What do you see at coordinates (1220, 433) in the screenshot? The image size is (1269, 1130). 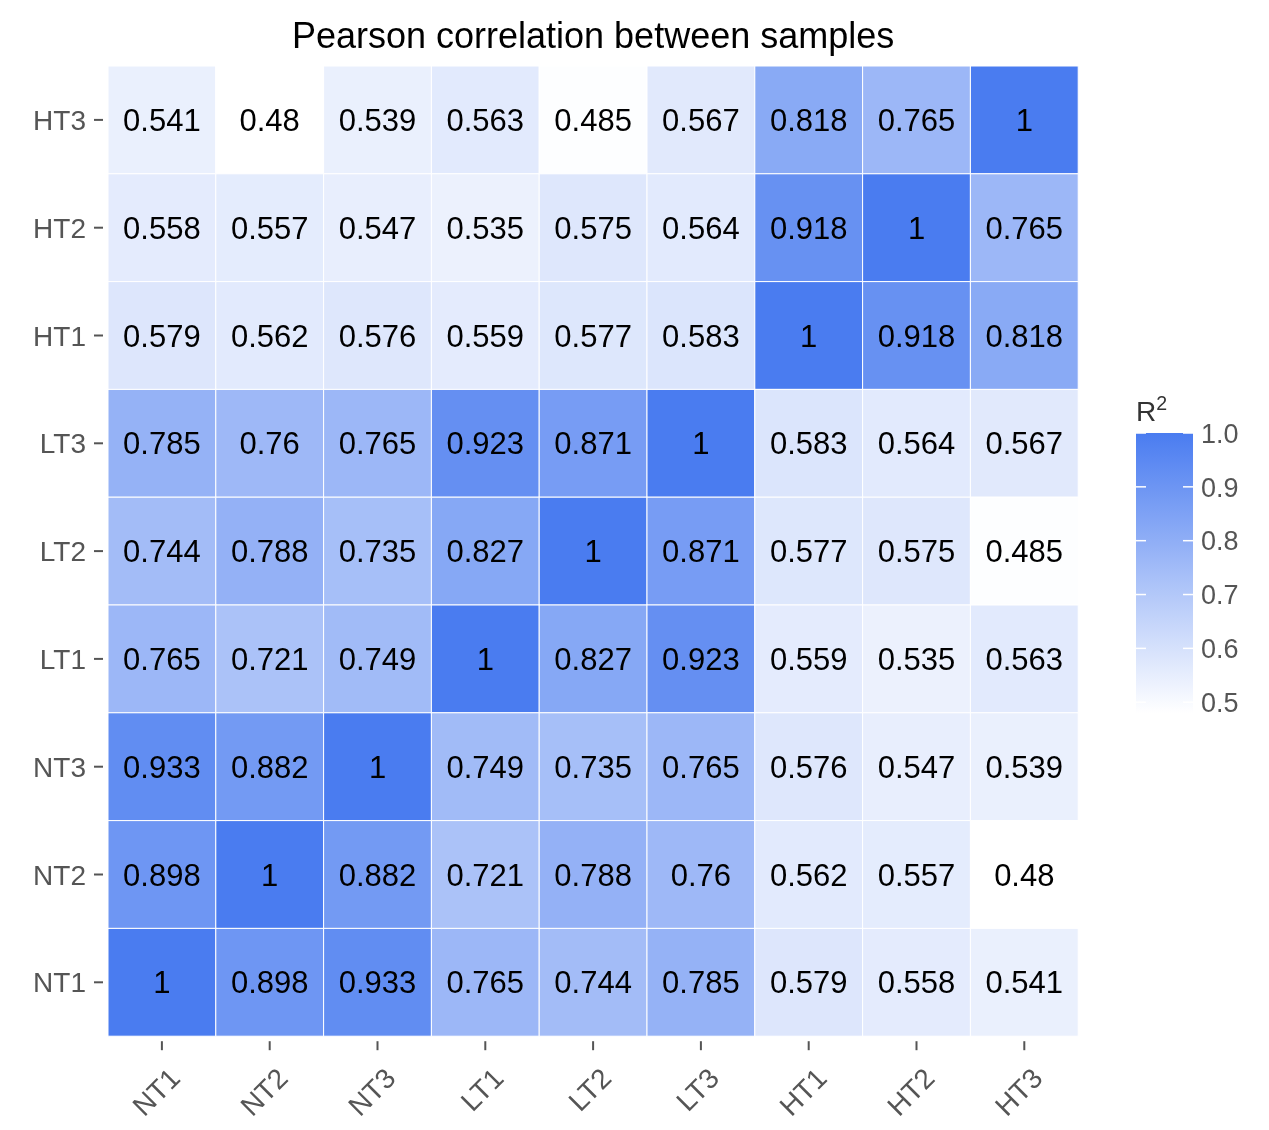 I see `color-bar-label: 1.0` at bounding box center [1220, 433].